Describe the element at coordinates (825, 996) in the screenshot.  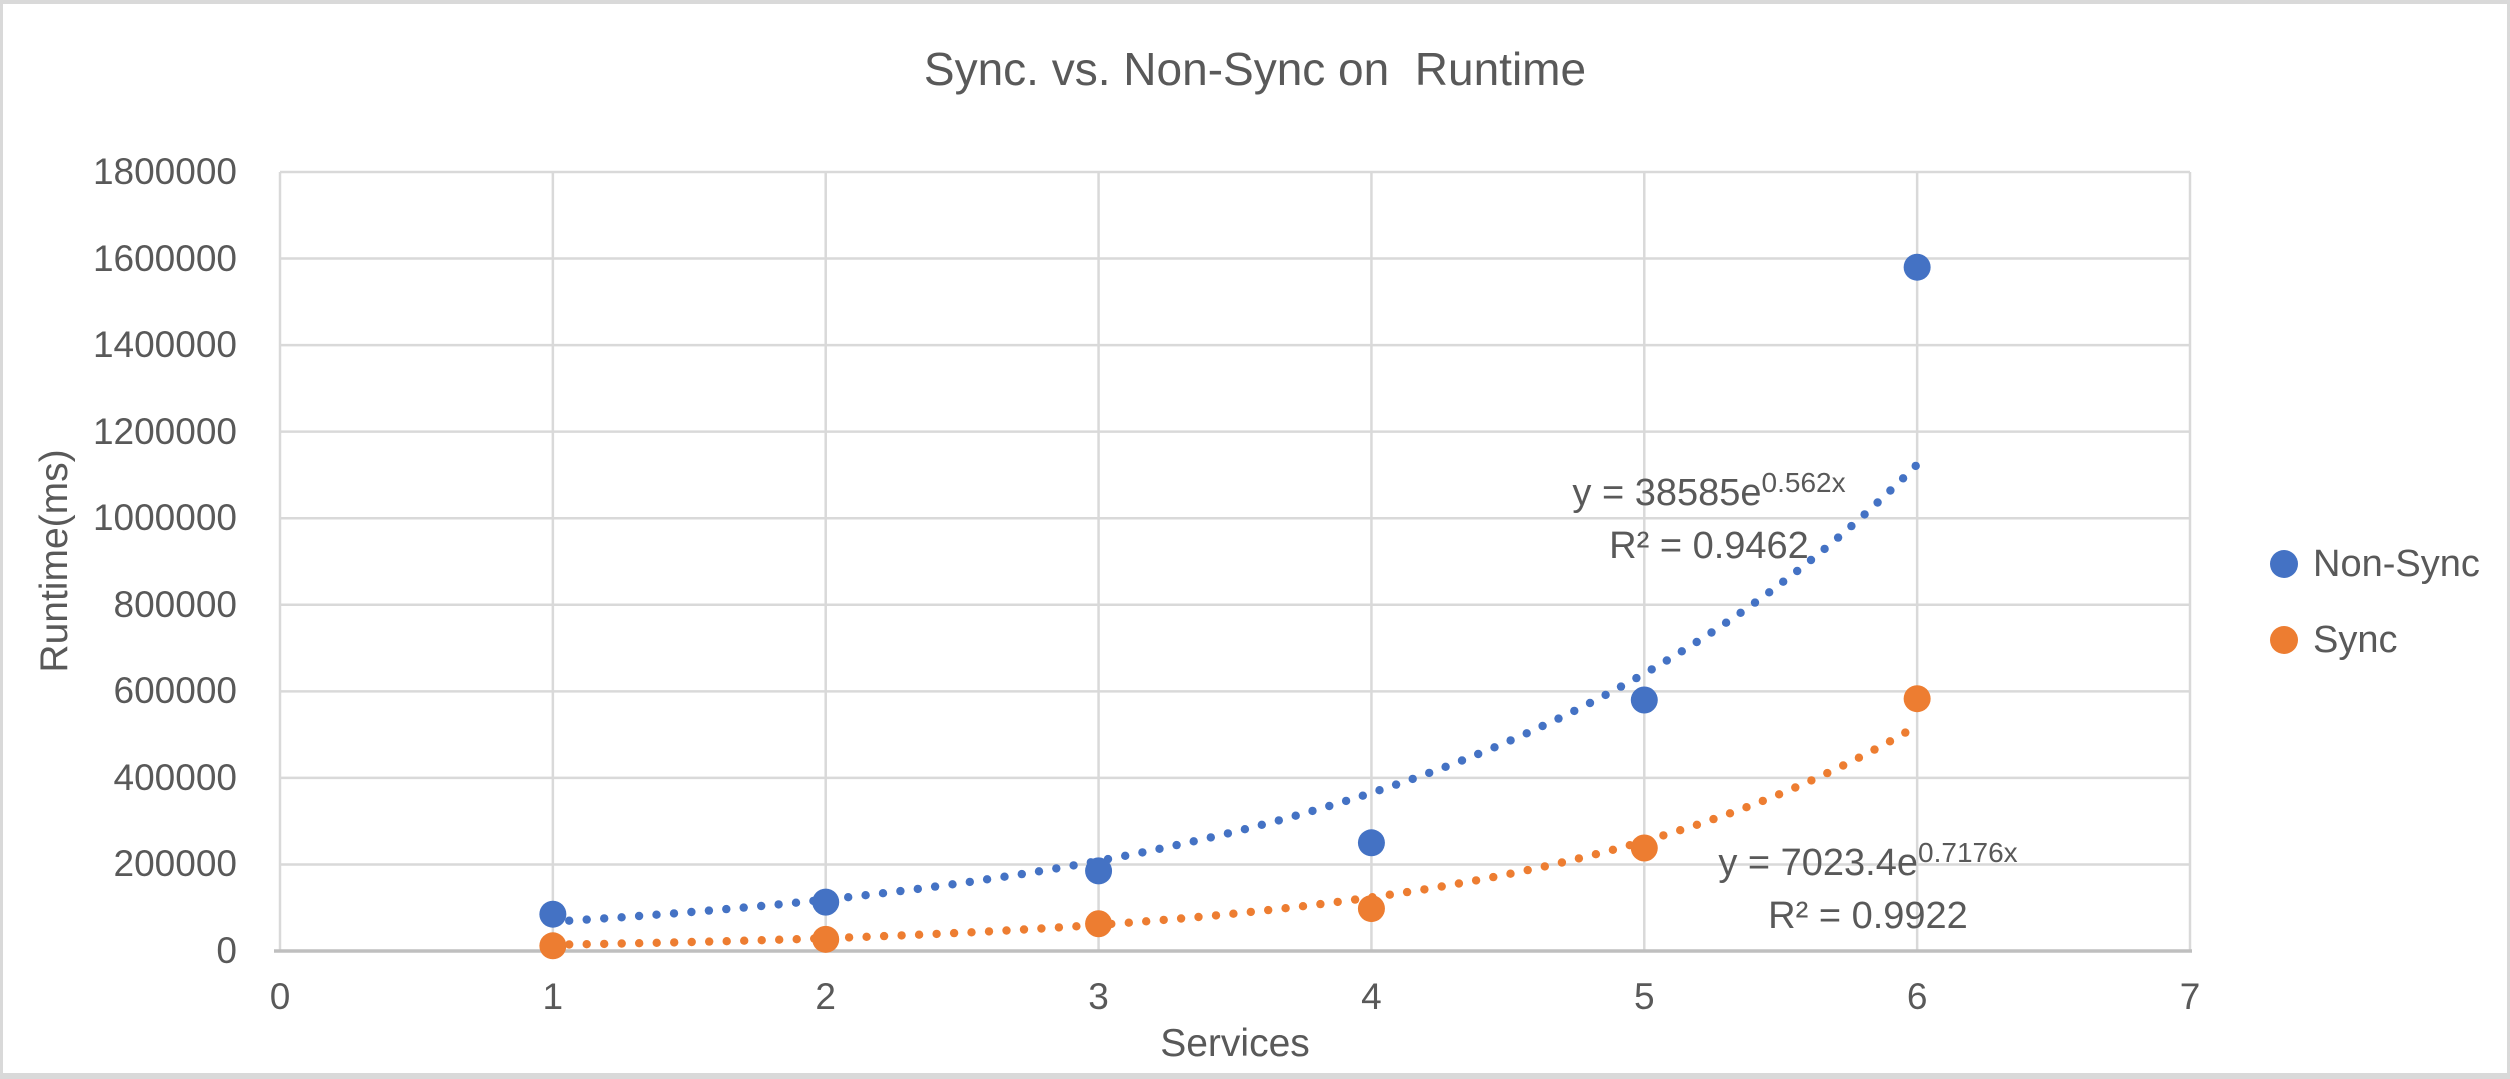
I see `x-tick-label: 2` at that location.